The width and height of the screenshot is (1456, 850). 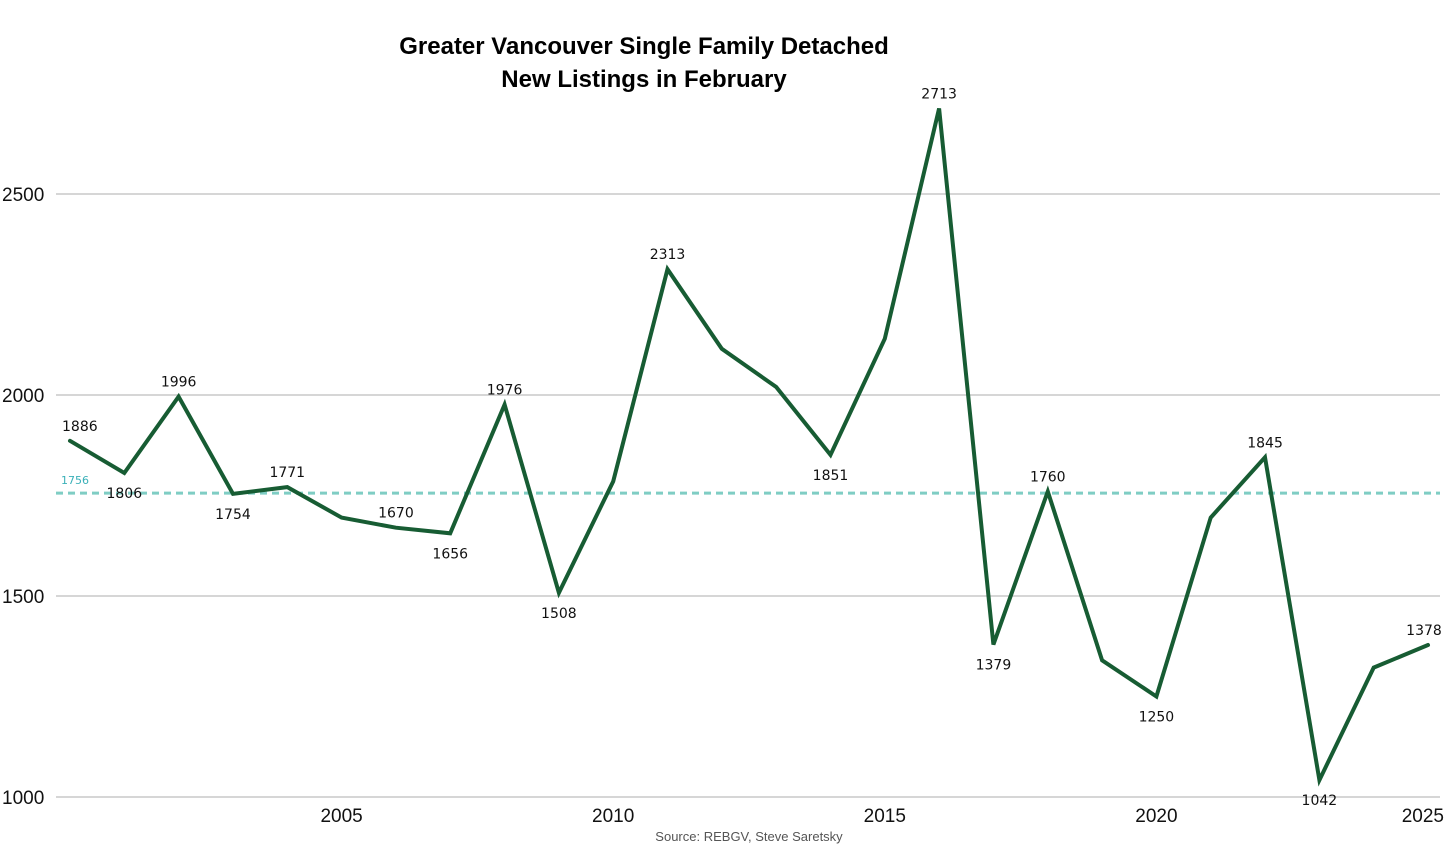 What do you see at coordinates (1424, 631) in the screenshot?
I see `data-label: 1378` at bounding box center [1424, 631].